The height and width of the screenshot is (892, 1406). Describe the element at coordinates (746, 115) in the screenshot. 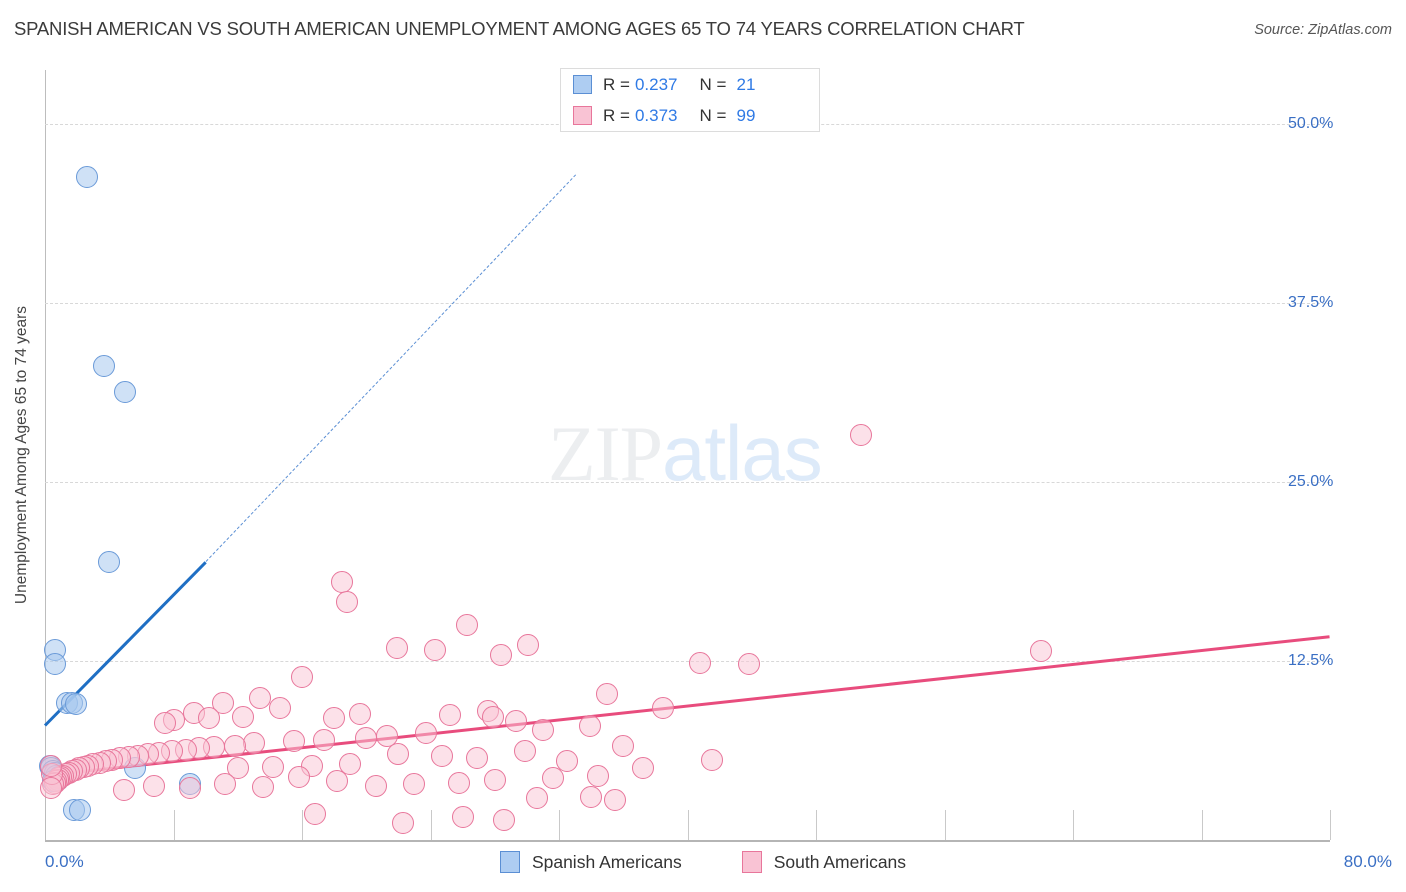

I see `pink-n-value: 99` at that location.